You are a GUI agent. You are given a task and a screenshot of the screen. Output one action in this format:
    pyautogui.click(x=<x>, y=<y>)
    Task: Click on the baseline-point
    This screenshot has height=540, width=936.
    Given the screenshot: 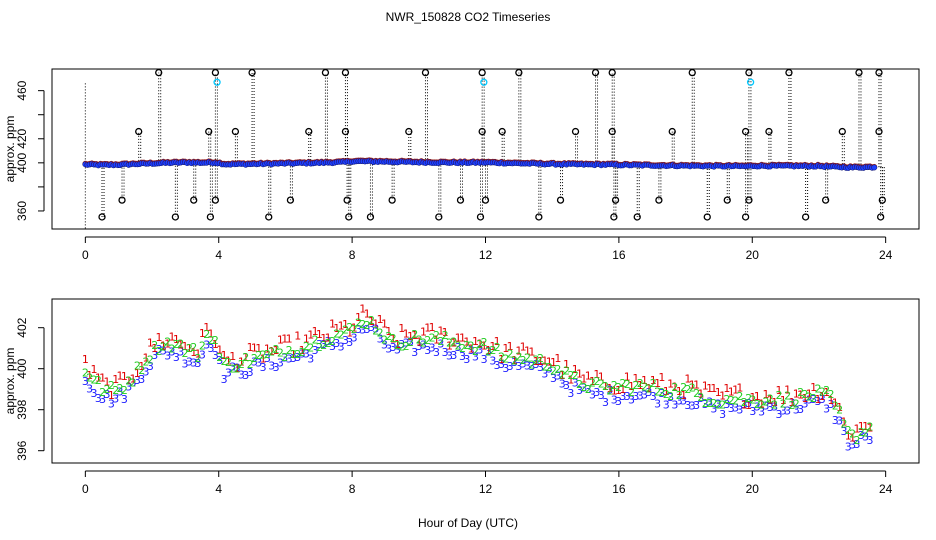 What is the action you would take?
    pyautogui.click(x=874, y=167)
    